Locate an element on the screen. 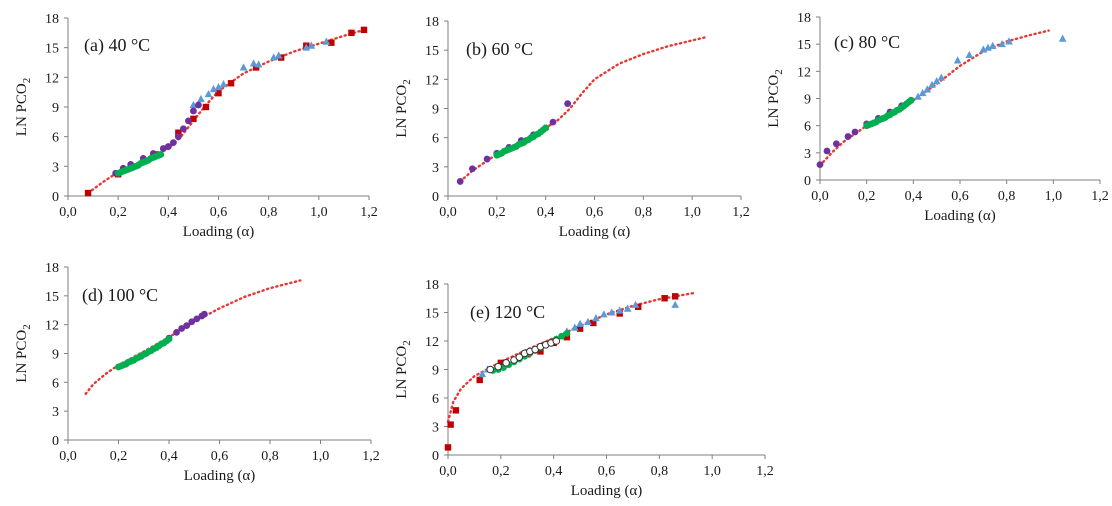 The image size is (1112, 506). x-tick-label: 0,0 is located at coordinates (448, 471).